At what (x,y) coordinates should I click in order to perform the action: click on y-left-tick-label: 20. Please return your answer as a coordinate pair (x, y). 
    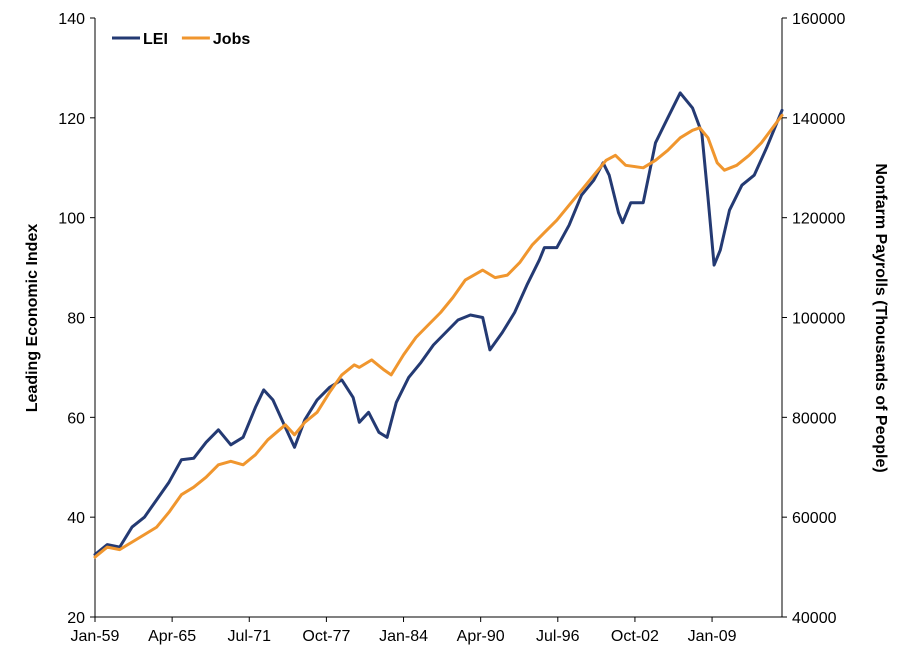
    Looking at the image, I should click on (76, 618).